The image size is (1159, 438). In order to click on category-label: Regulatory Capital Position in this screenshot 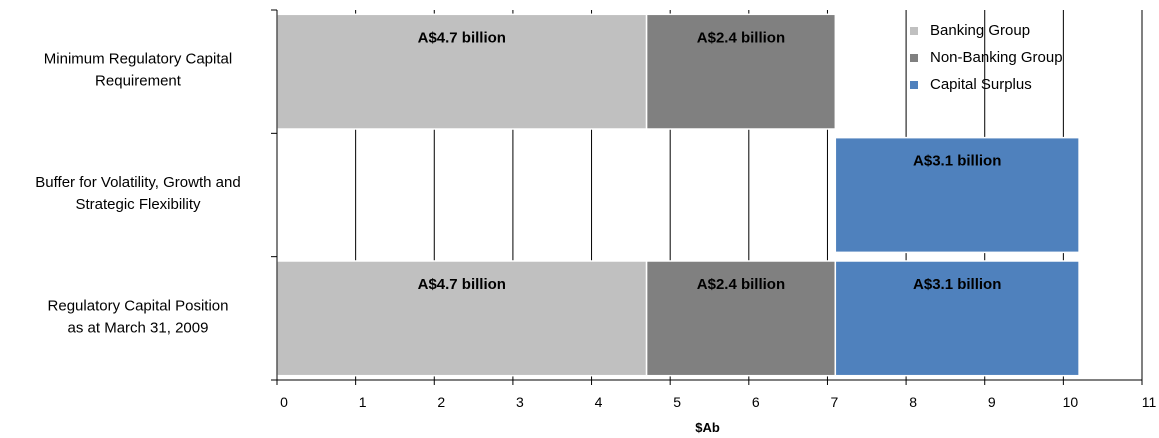, I will do `click(138, 305)`.